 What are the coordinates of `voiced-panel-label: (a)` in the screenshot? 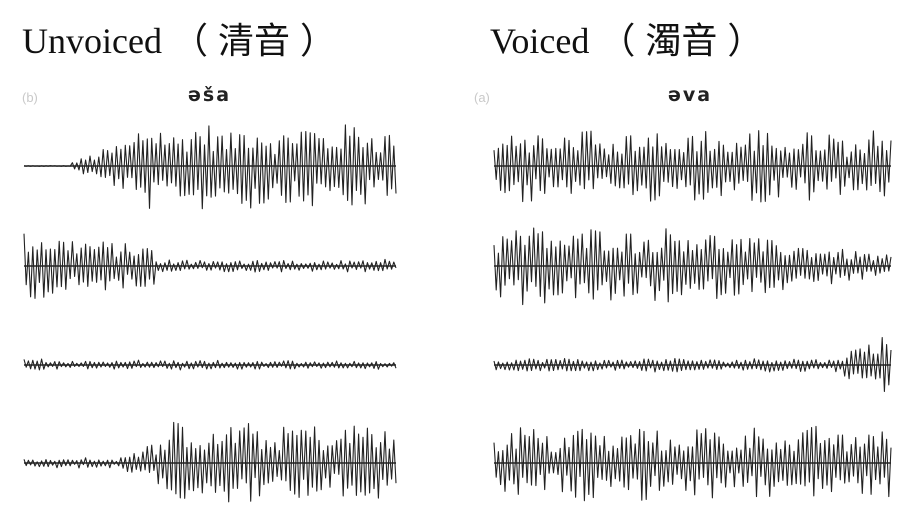 It's located at (482, 97).